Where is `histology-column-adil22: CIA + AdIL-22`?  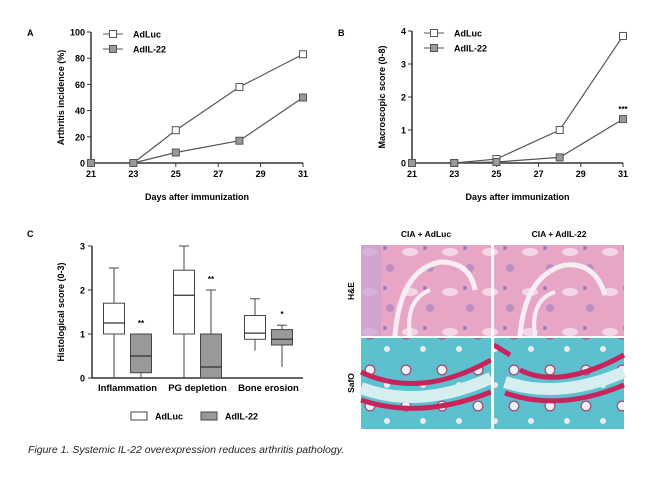
histology-column-adil22: CIA + AdIL-22 is located at coordinates (559, 234).